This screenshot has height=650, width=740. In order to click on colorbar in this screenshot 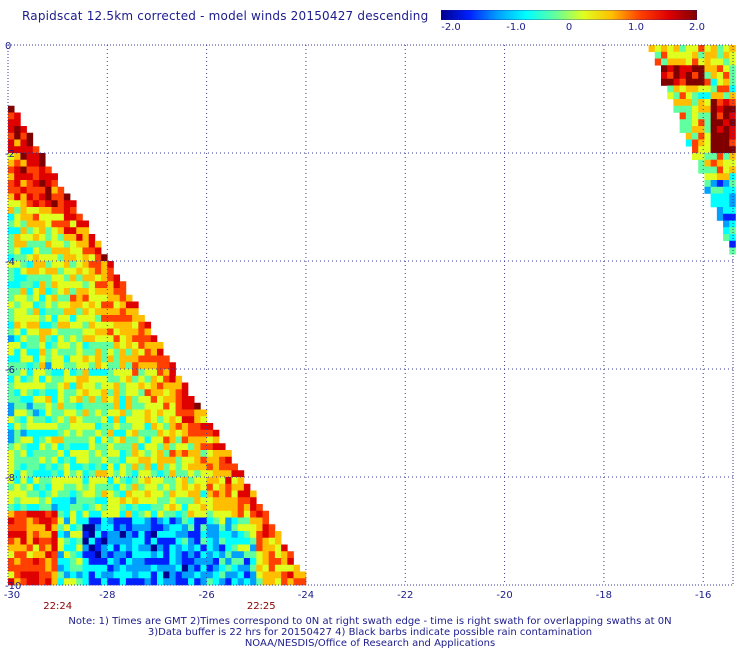, I will do `click(569, 15)`.